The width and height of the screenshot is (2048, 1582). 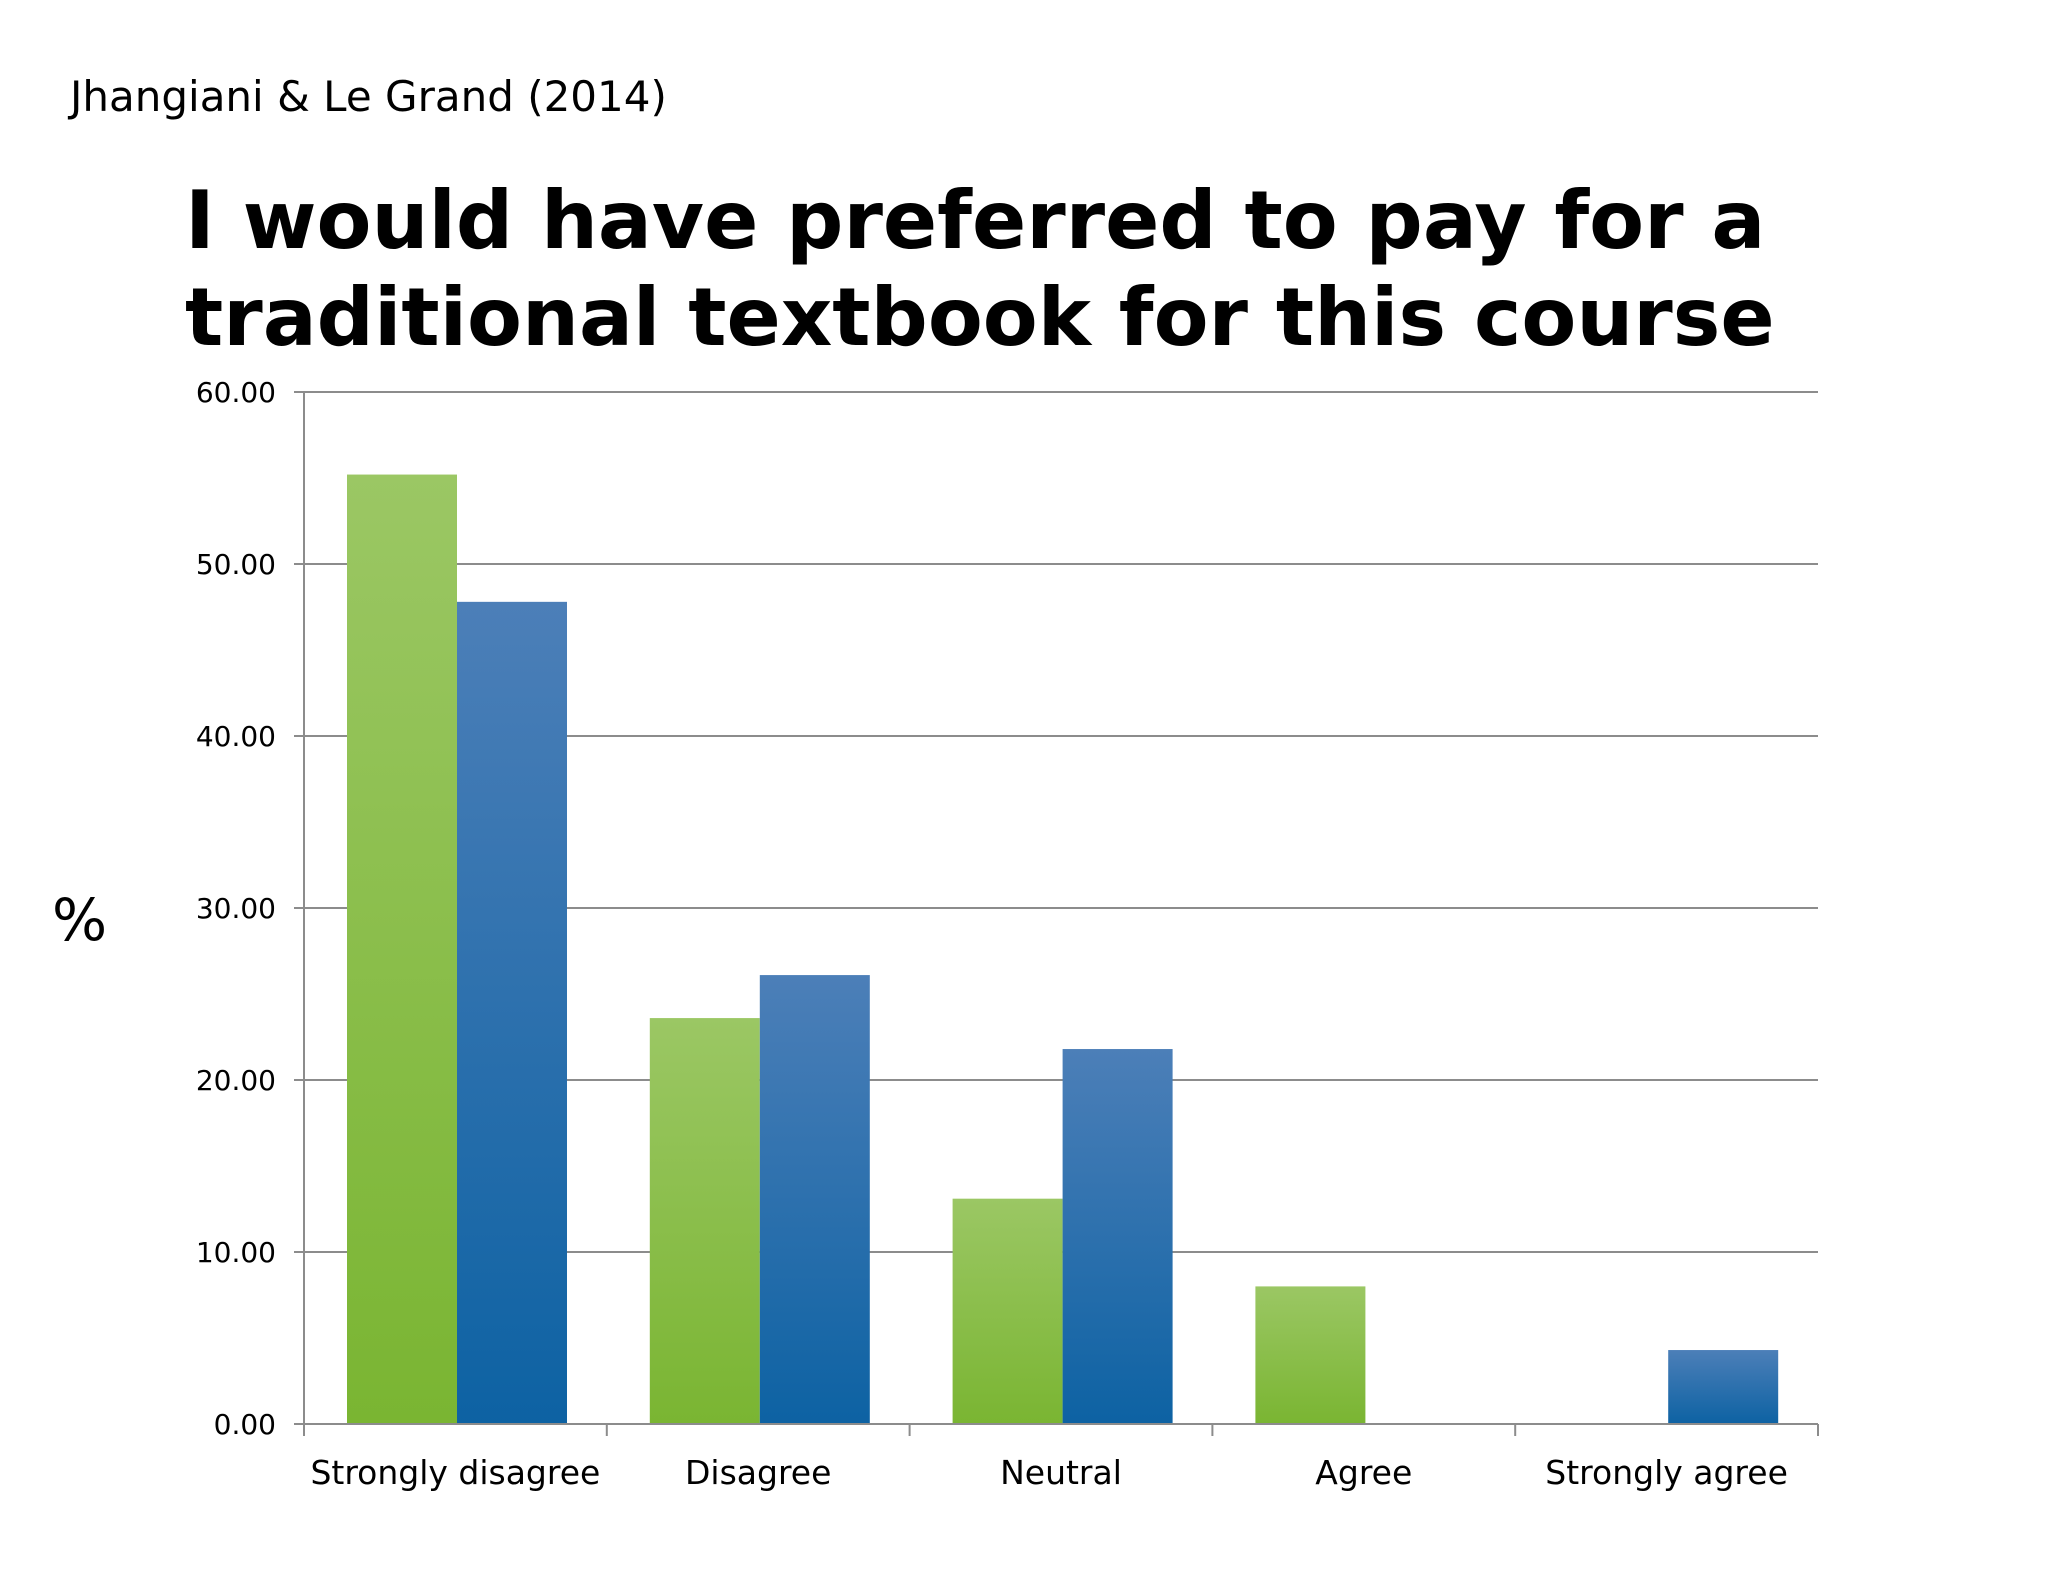 I want to click on bar-series-1-strongly-disagree, so click(x=402, y=949).